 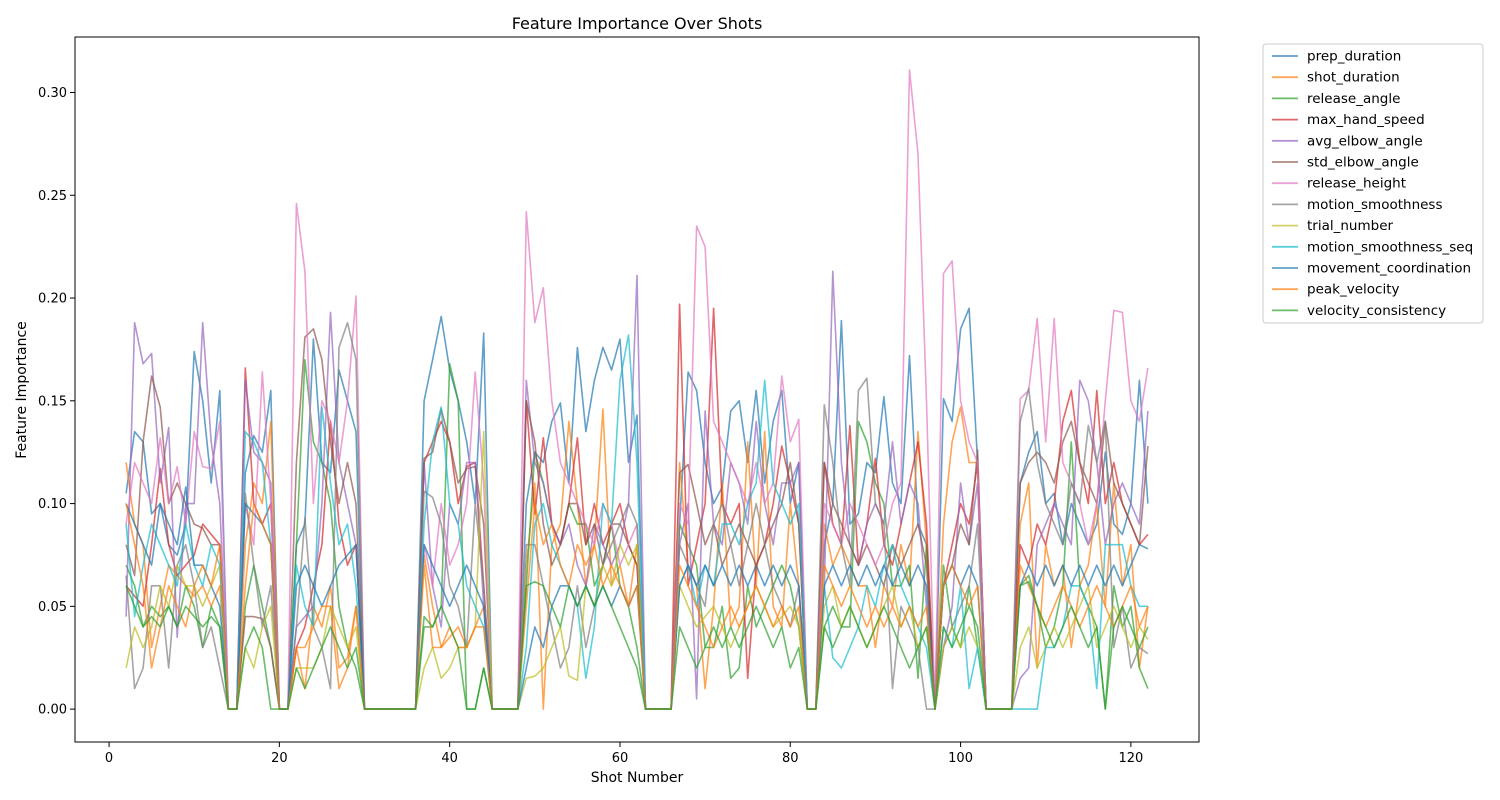 What do you see at coordinates (637, 23) in the screenshot?
I see `chart-title: Feature Importance Over Shots` at bounding box center [637, 23].